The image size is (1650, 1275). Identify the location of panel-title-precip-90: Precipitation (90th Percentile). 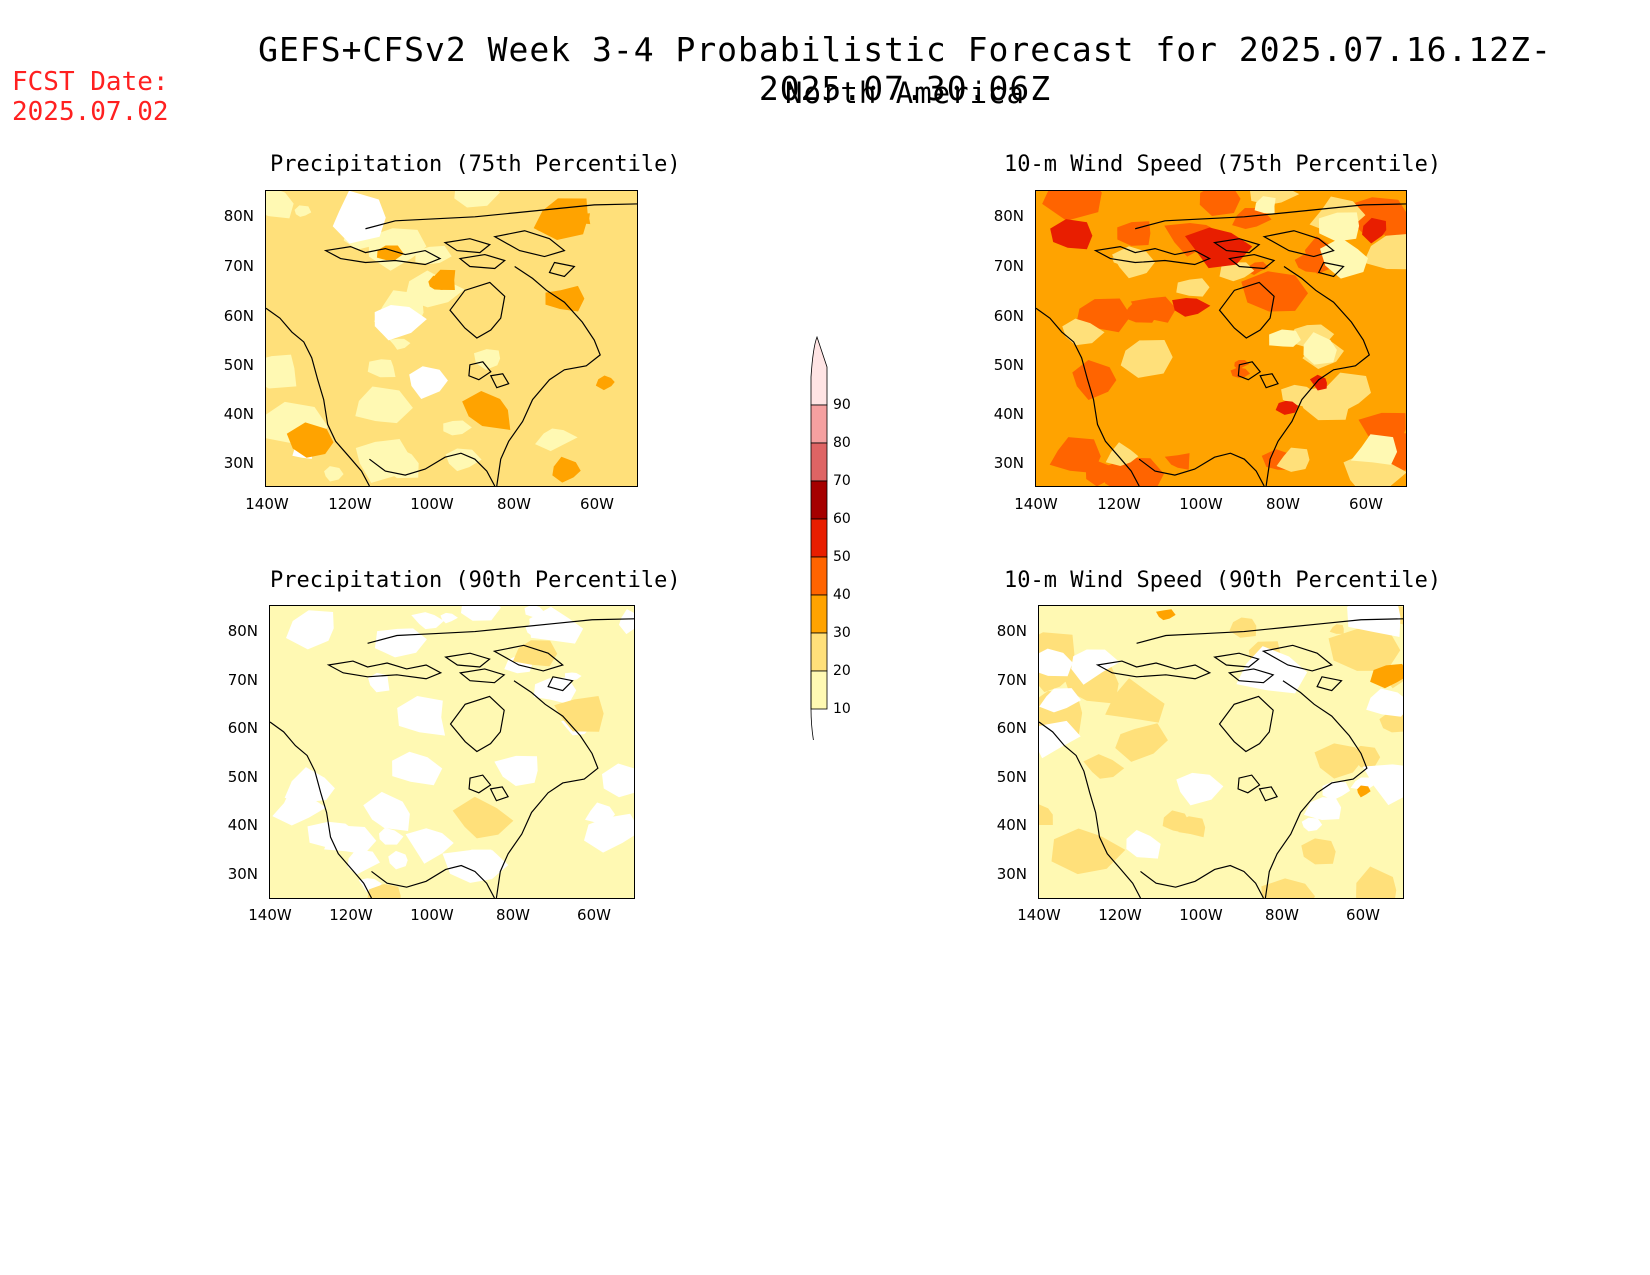
(475, 580).